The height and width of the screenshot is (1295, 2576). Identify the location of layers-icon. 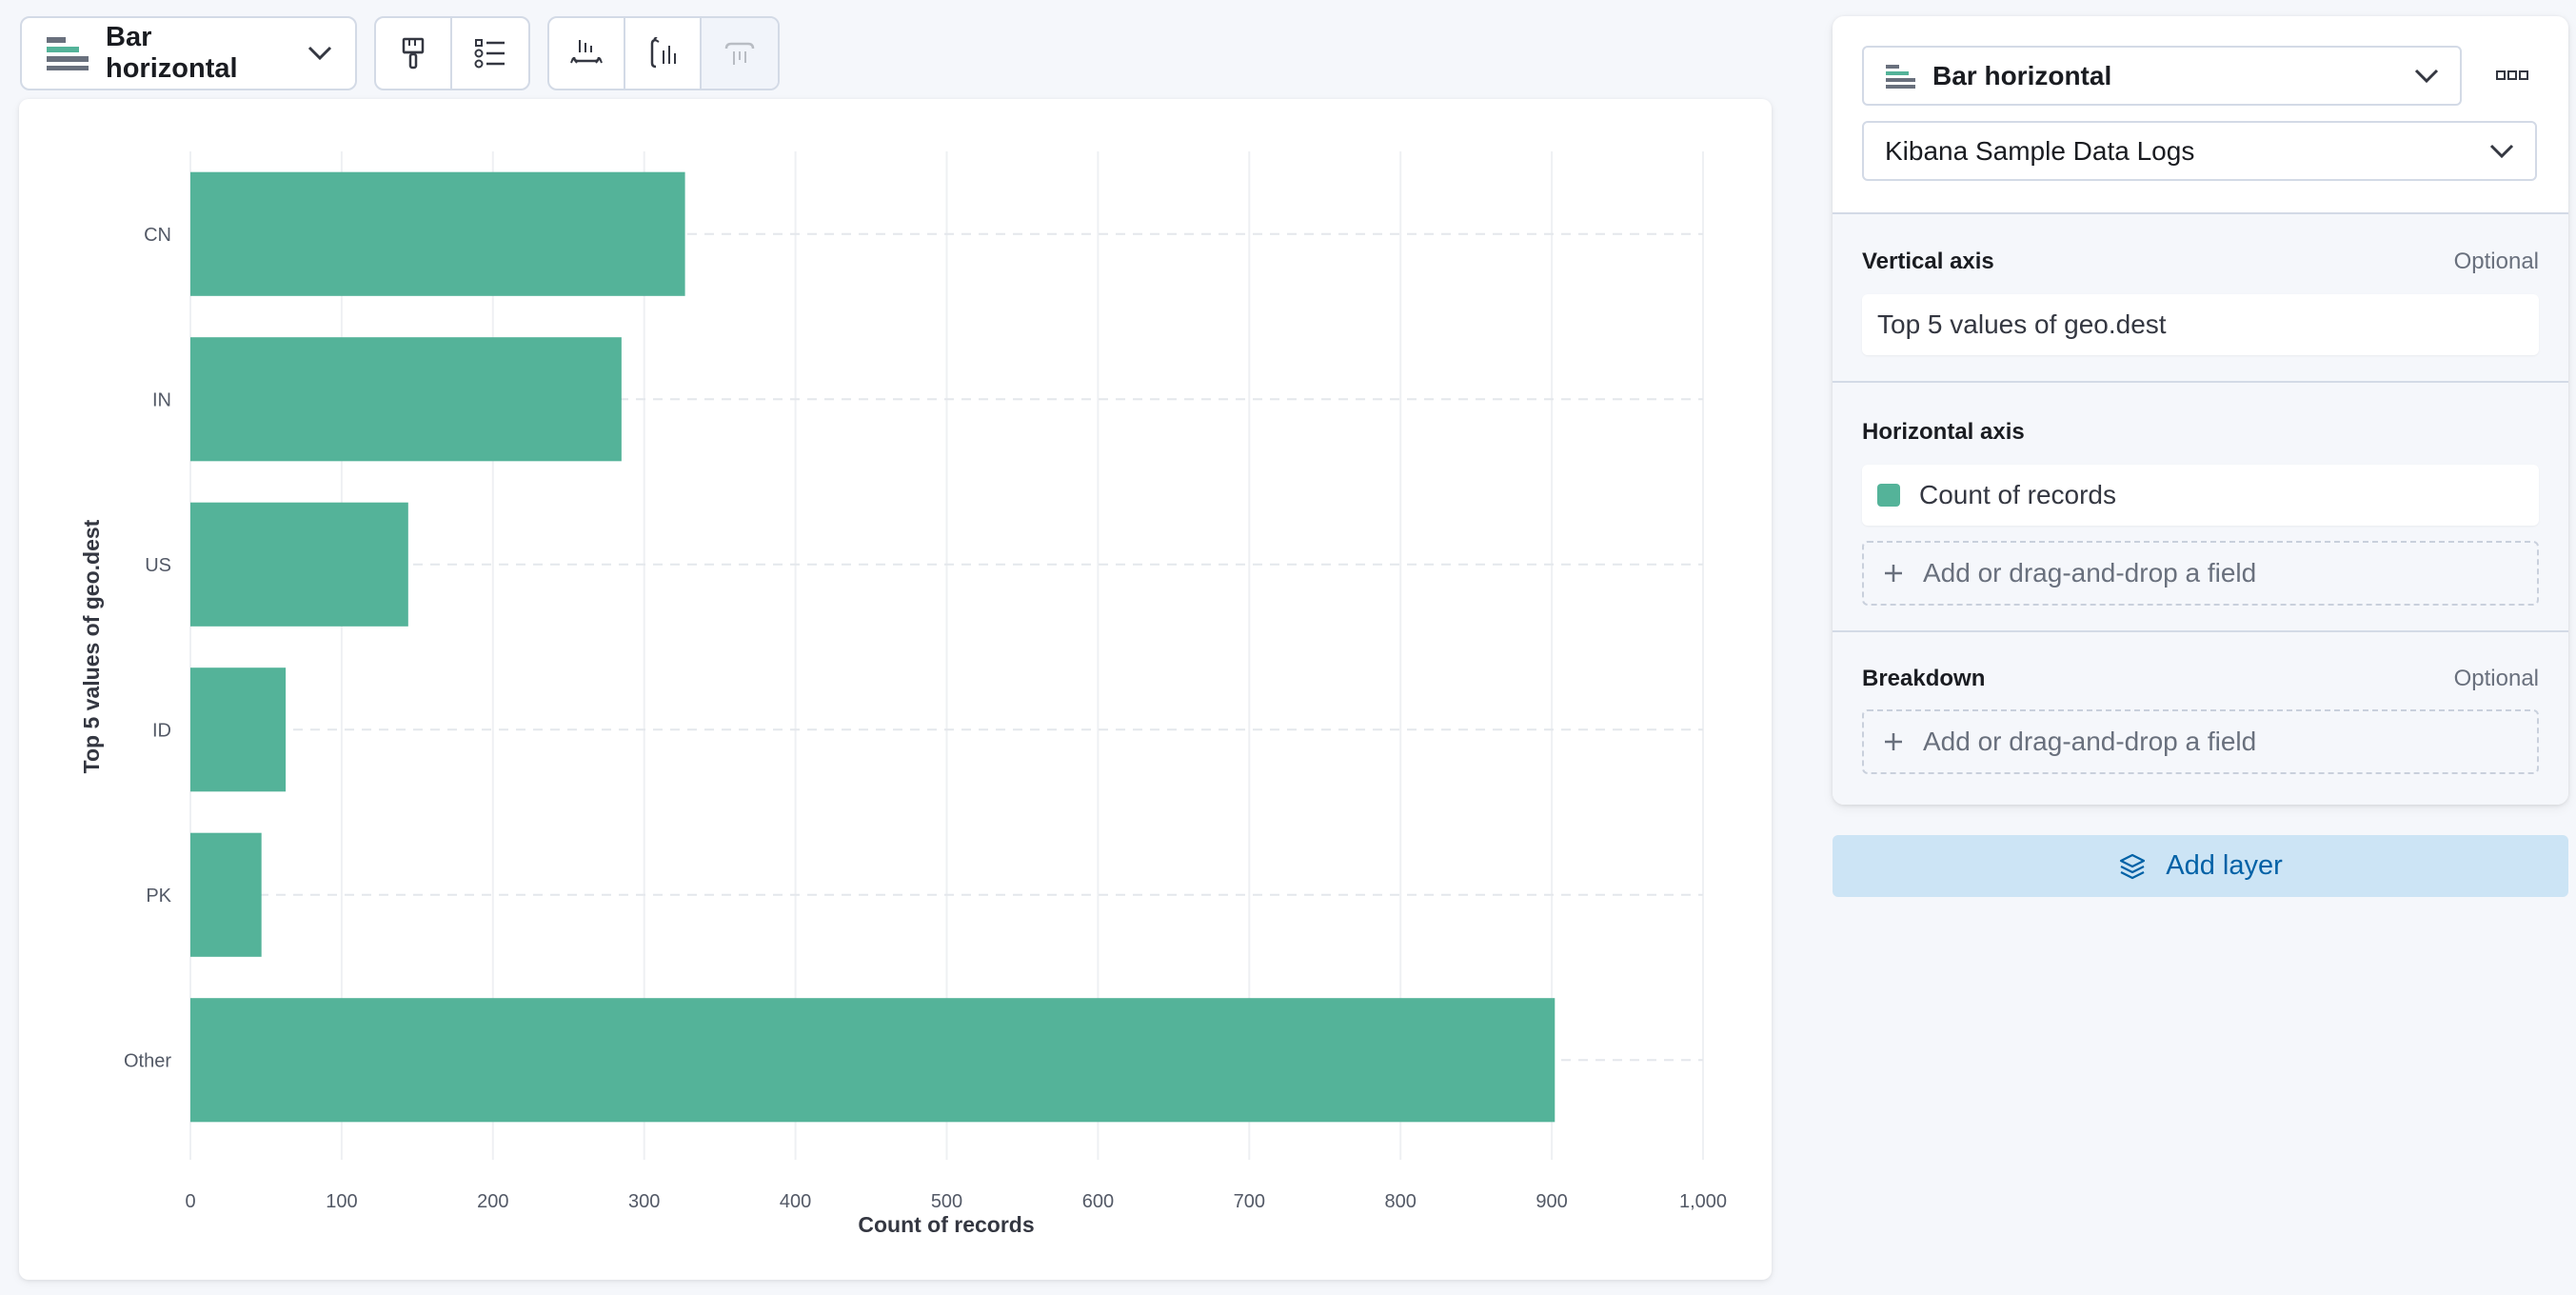
(2133, 866).